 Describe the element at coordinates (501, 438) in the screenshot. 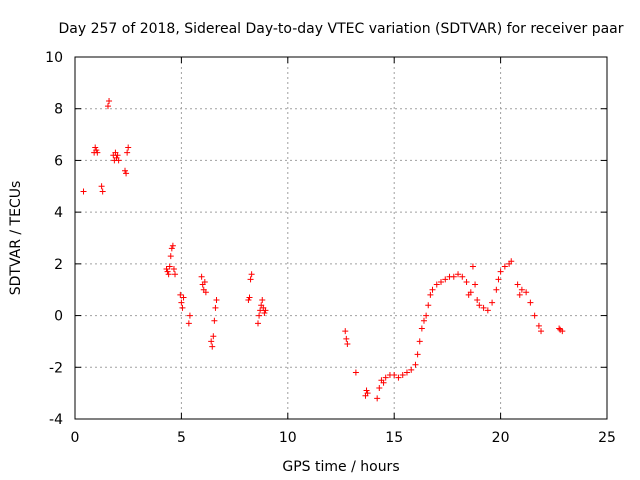

I see `x-tick-label: 20` at that location.